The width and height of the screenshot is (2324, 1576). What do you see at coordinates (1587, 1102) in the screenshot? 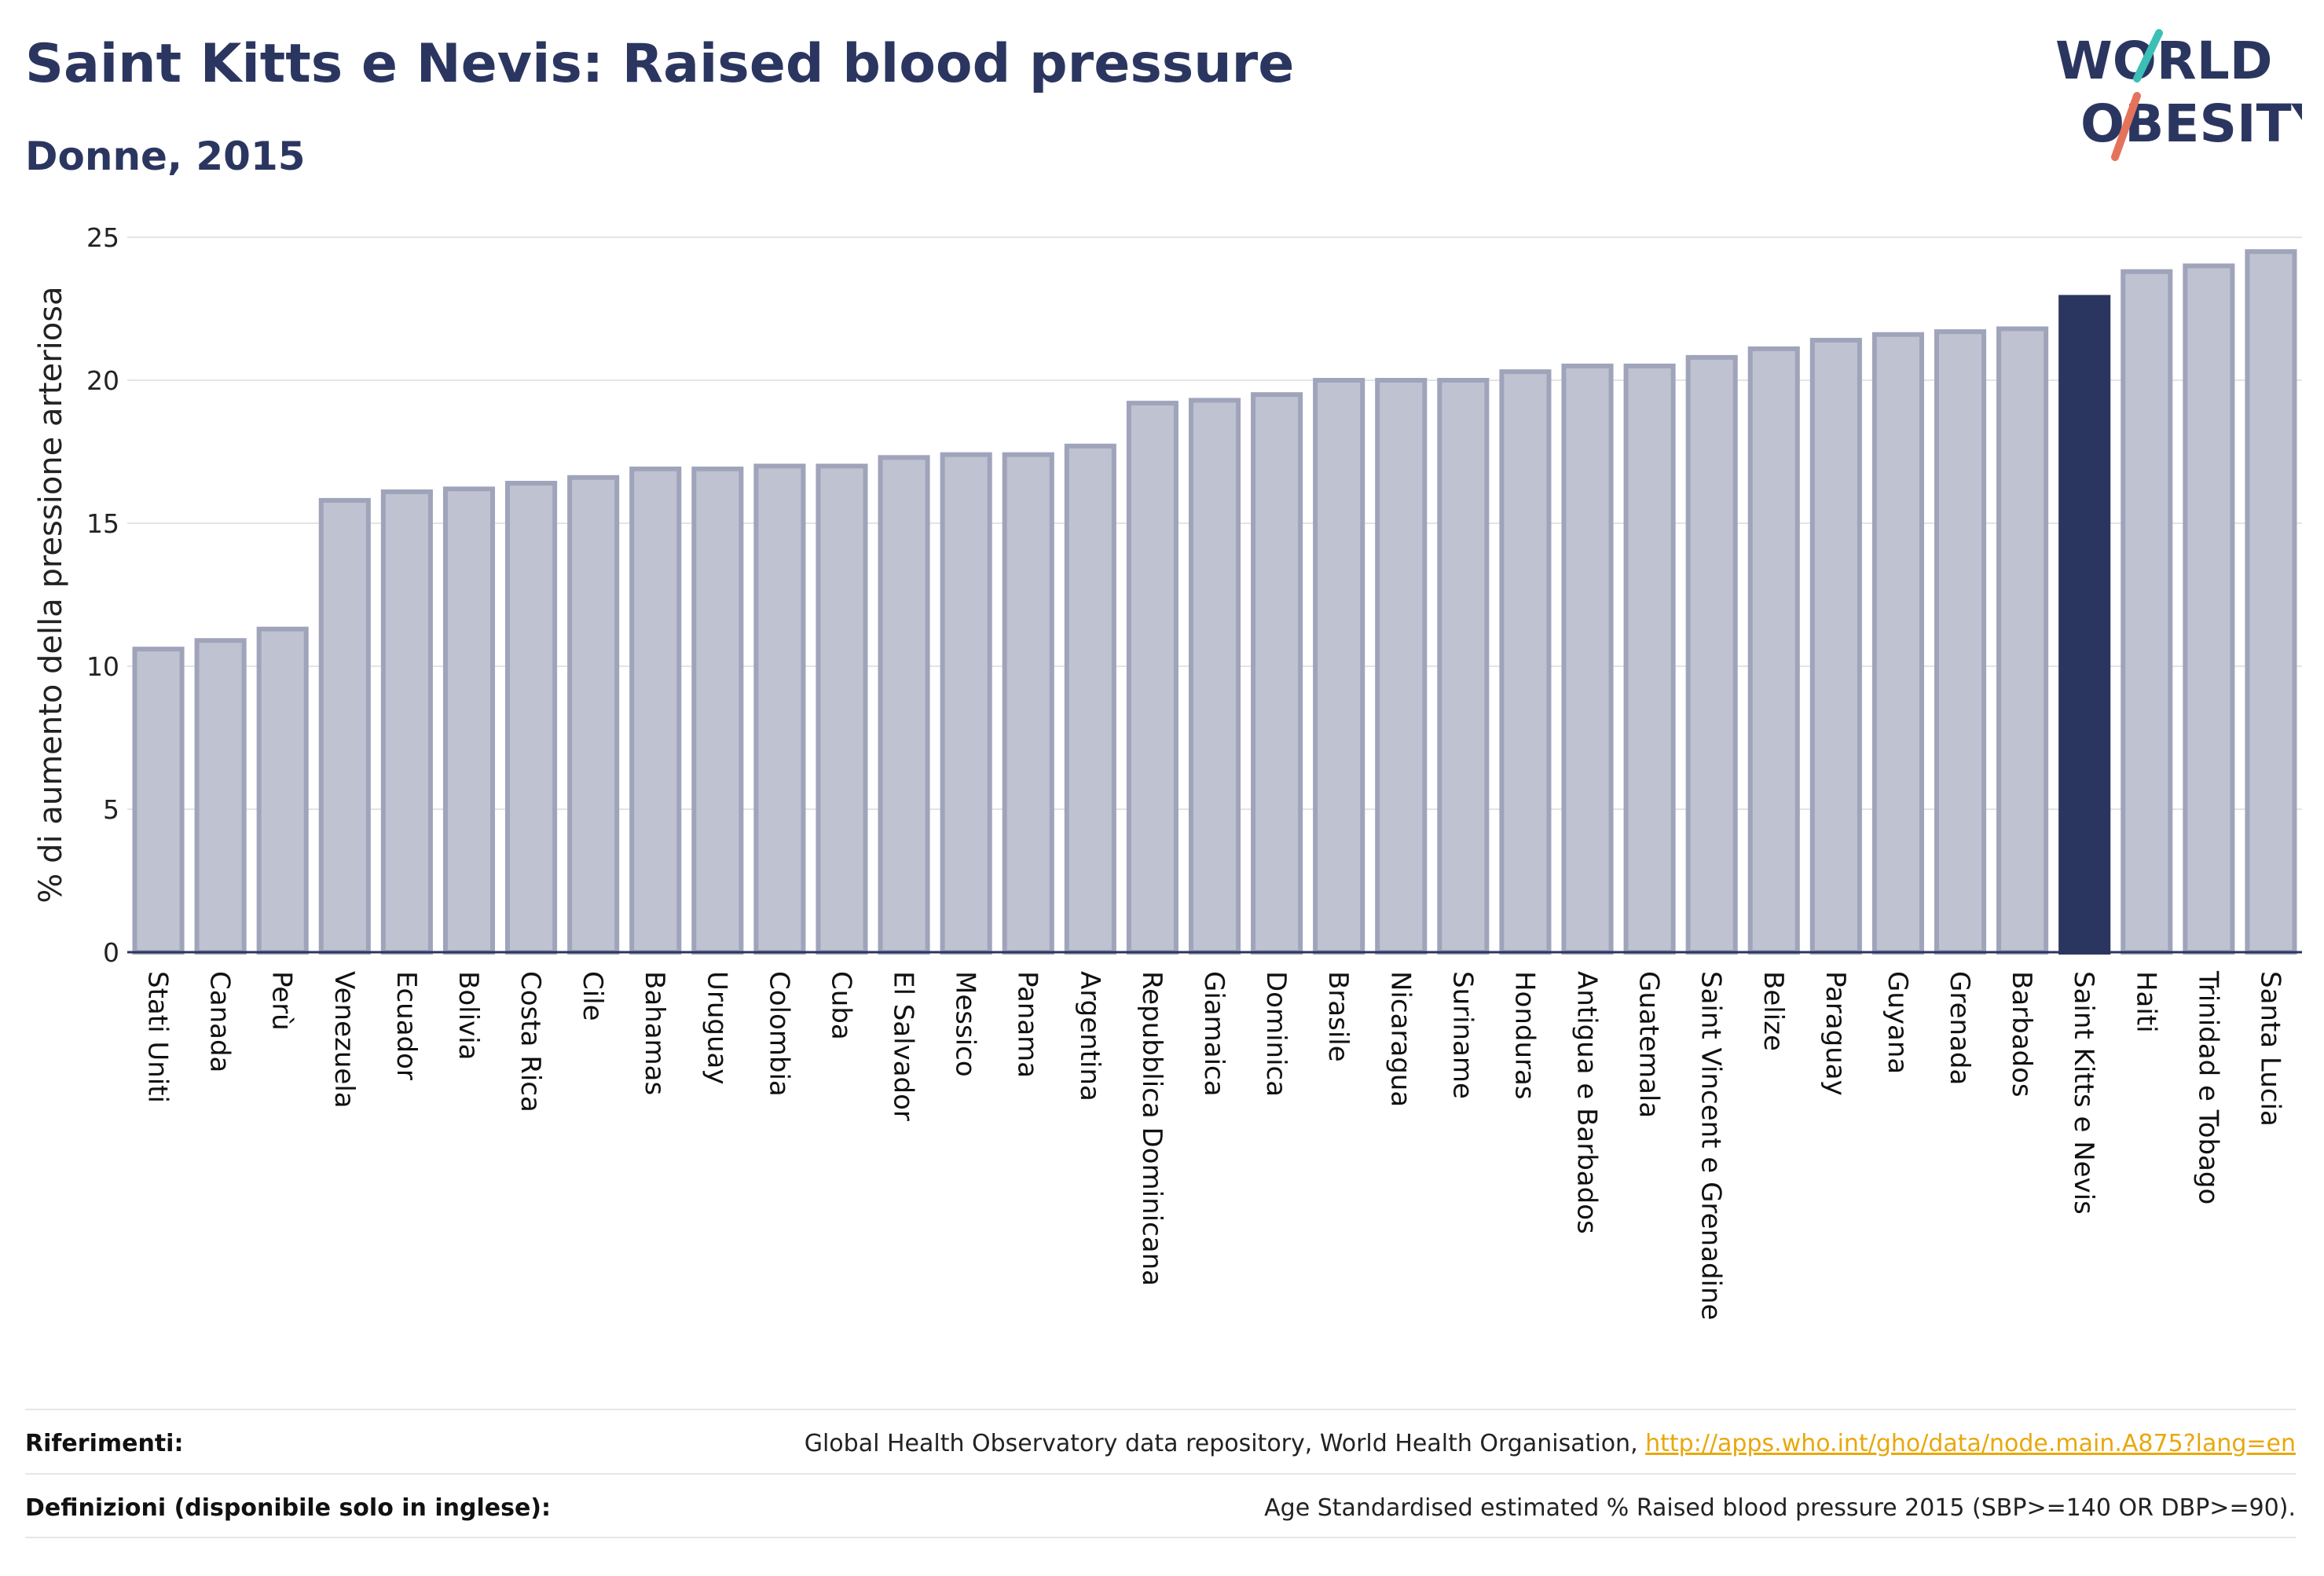
I see `x-tick-label-23: Antigua e Barbados` at bounding box center [1587, 1102].